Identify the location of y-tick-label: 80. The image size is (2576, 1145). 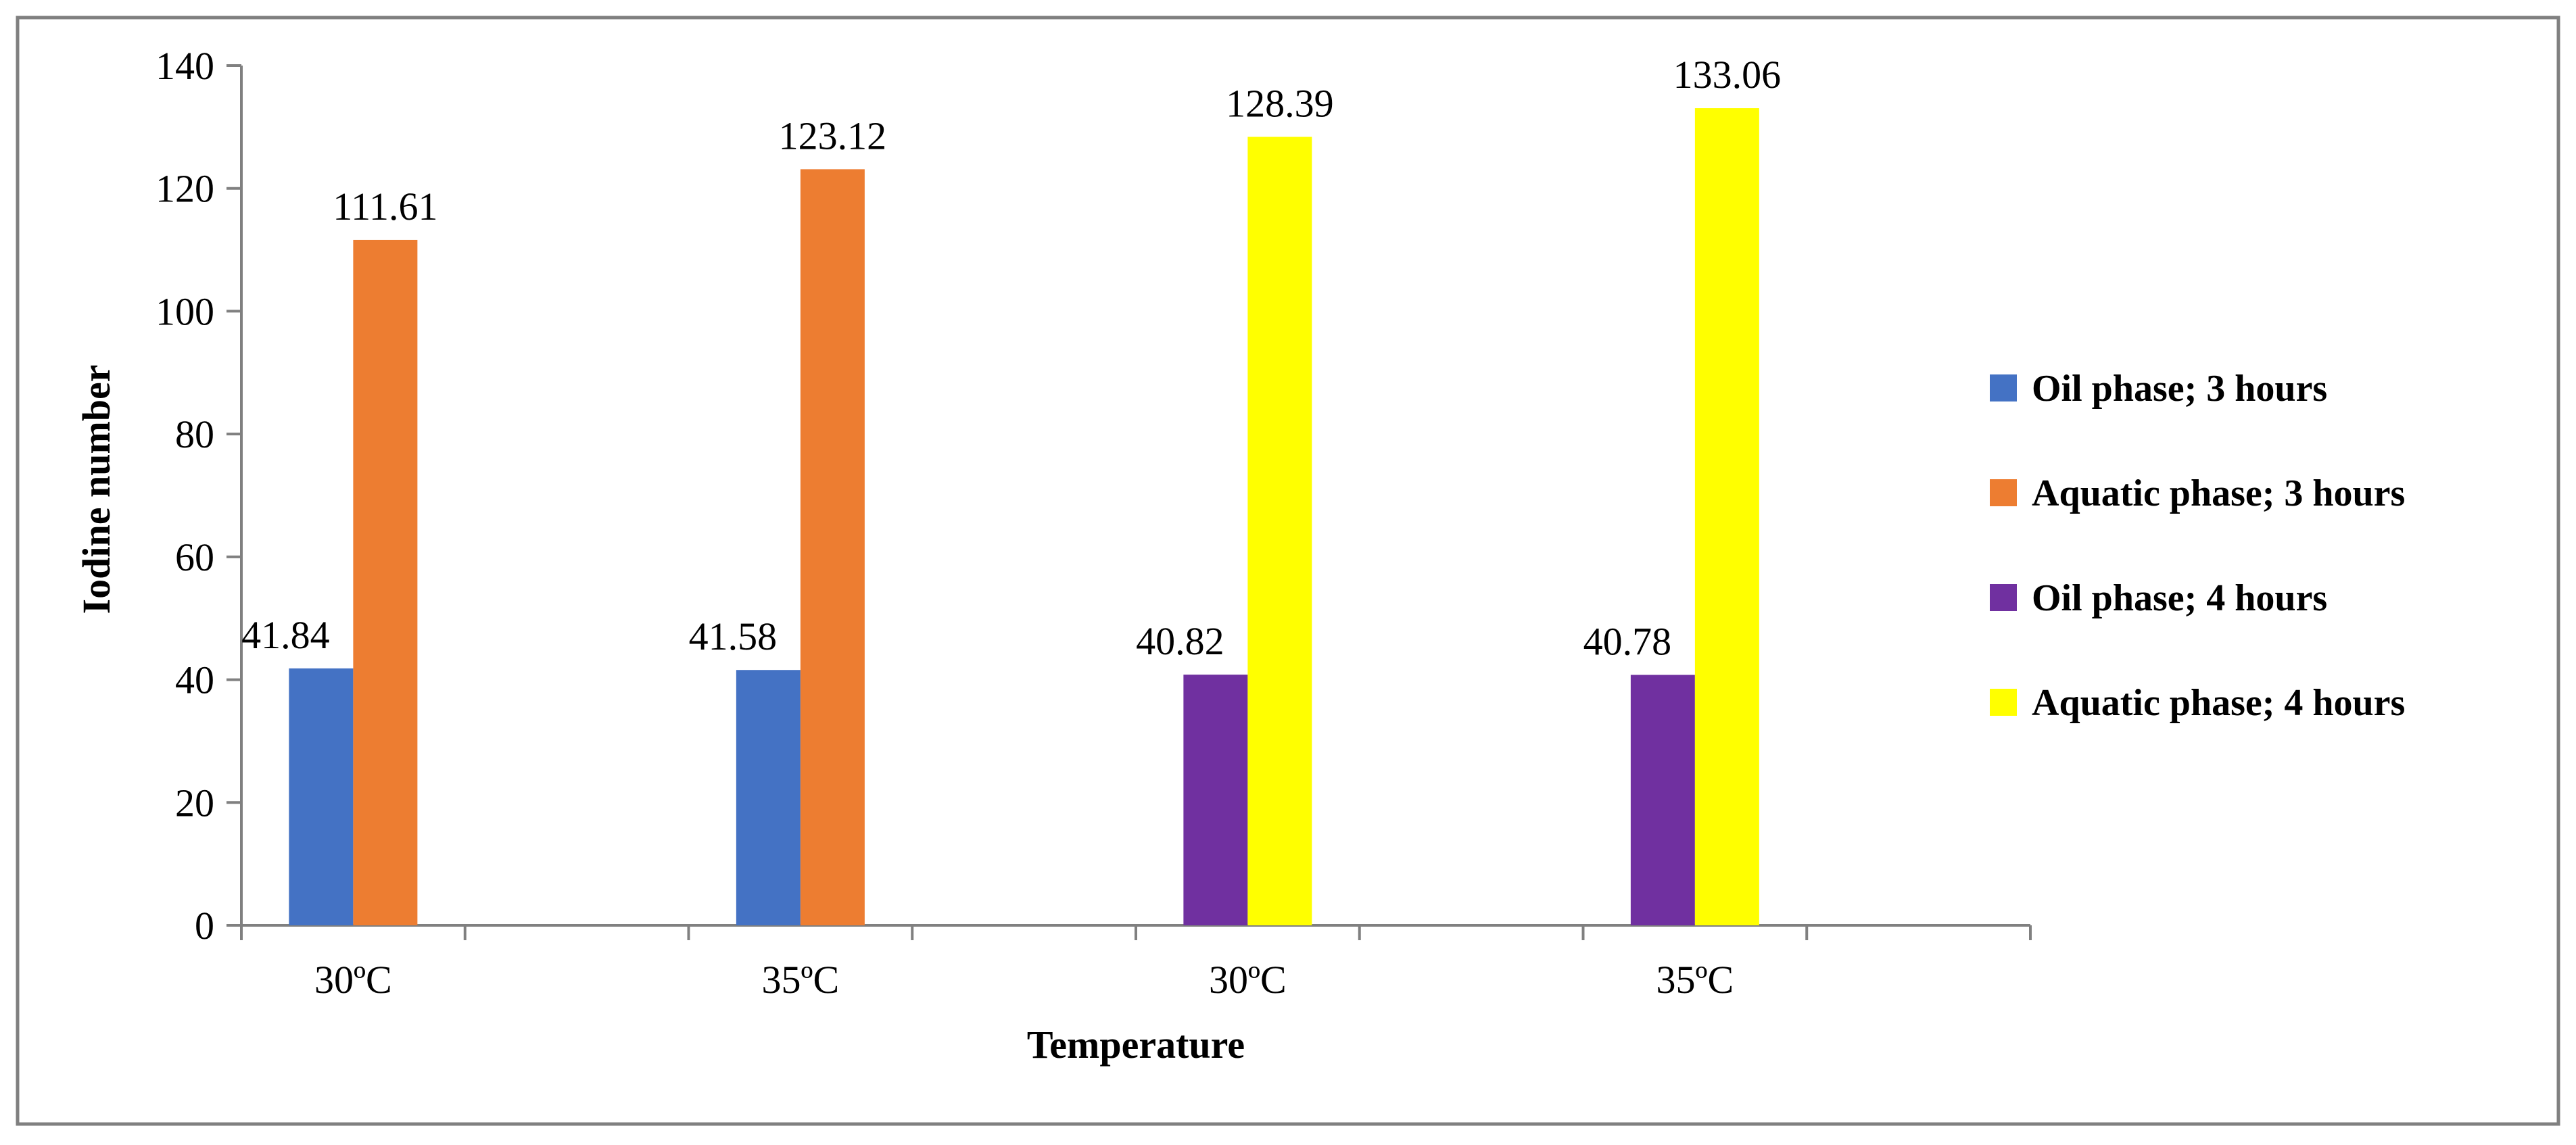
(194, 434).